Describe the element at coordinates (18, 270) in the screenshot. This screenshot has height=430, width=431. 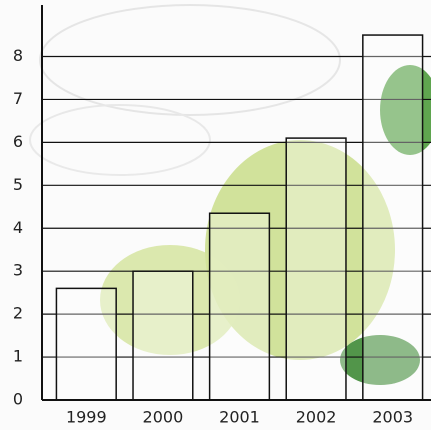
I see `y-tick-label: 3` at that location.